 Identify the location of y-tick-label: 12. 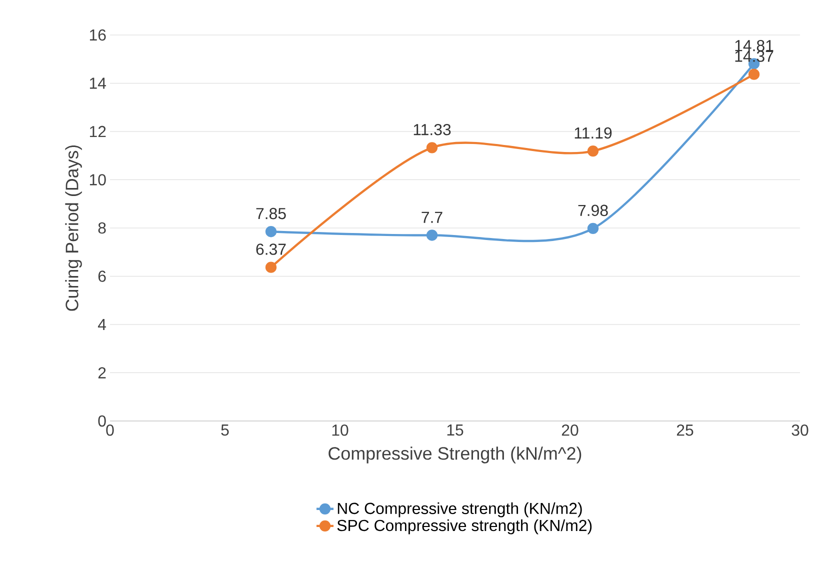
(98, 132).